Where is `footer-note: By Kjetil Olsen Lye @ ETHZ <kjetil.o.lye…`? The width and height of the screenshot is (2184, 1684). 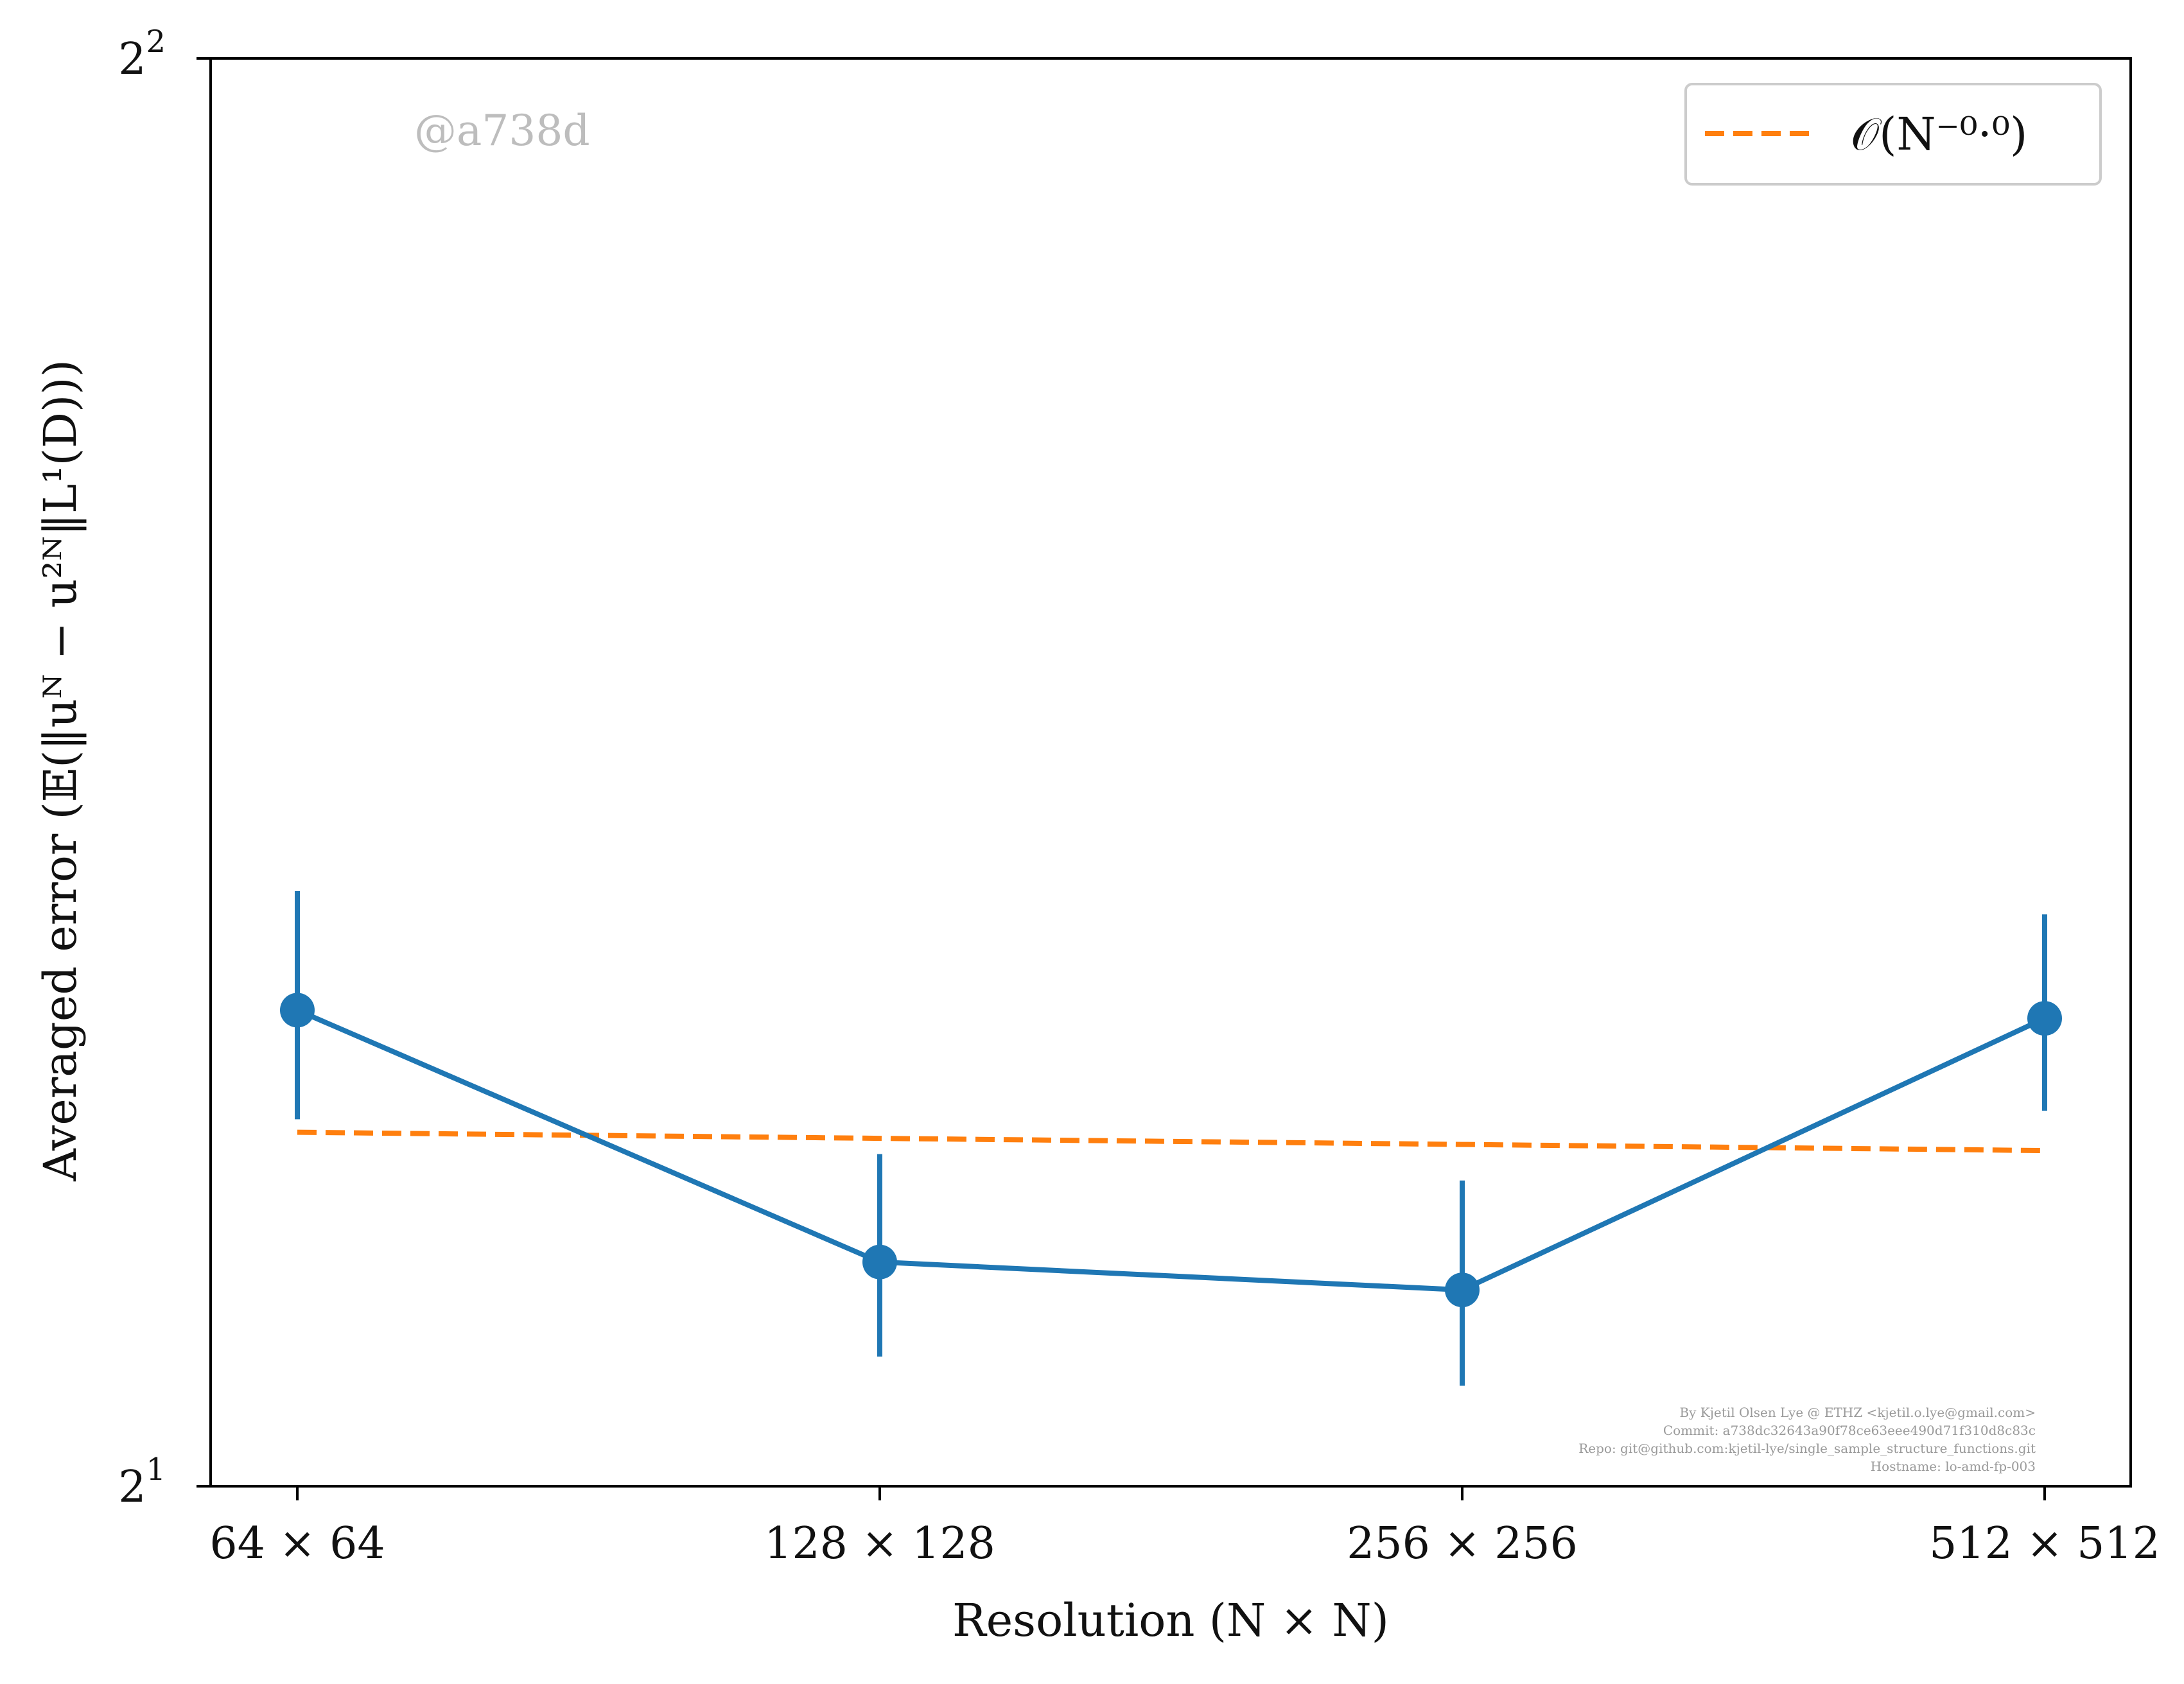
footer-note: By Kjetil Olsen Lye @ ETHZ <kjetil.o.lye… is located at coordinates (1807, 1439).